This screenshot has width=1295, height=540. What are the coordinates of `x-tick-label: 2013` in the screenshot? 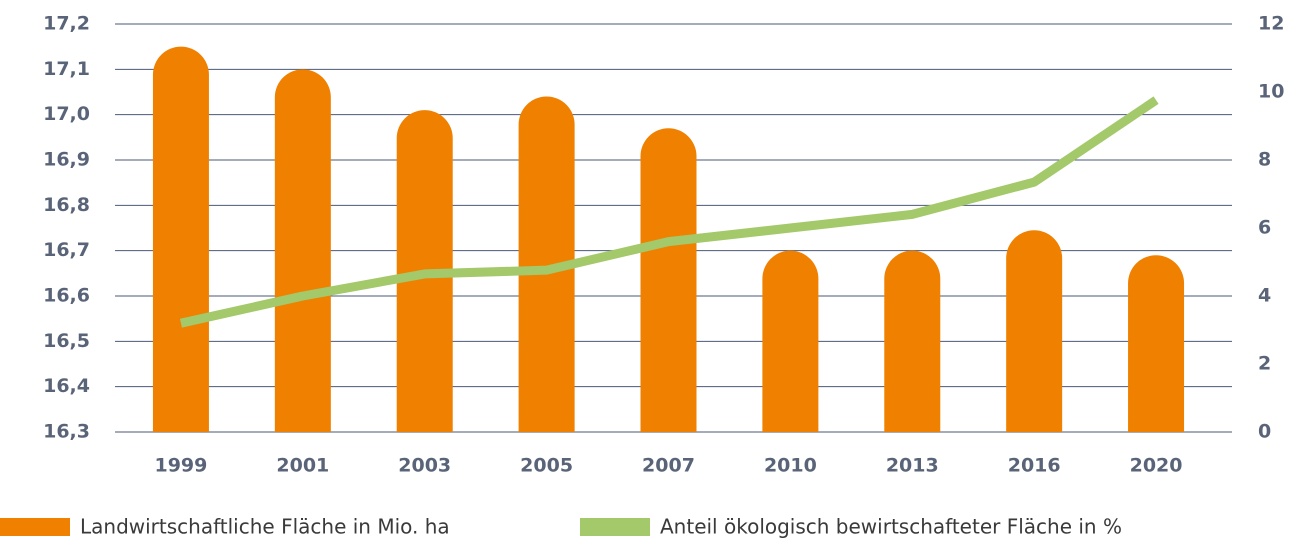 It's located at (912, 466).